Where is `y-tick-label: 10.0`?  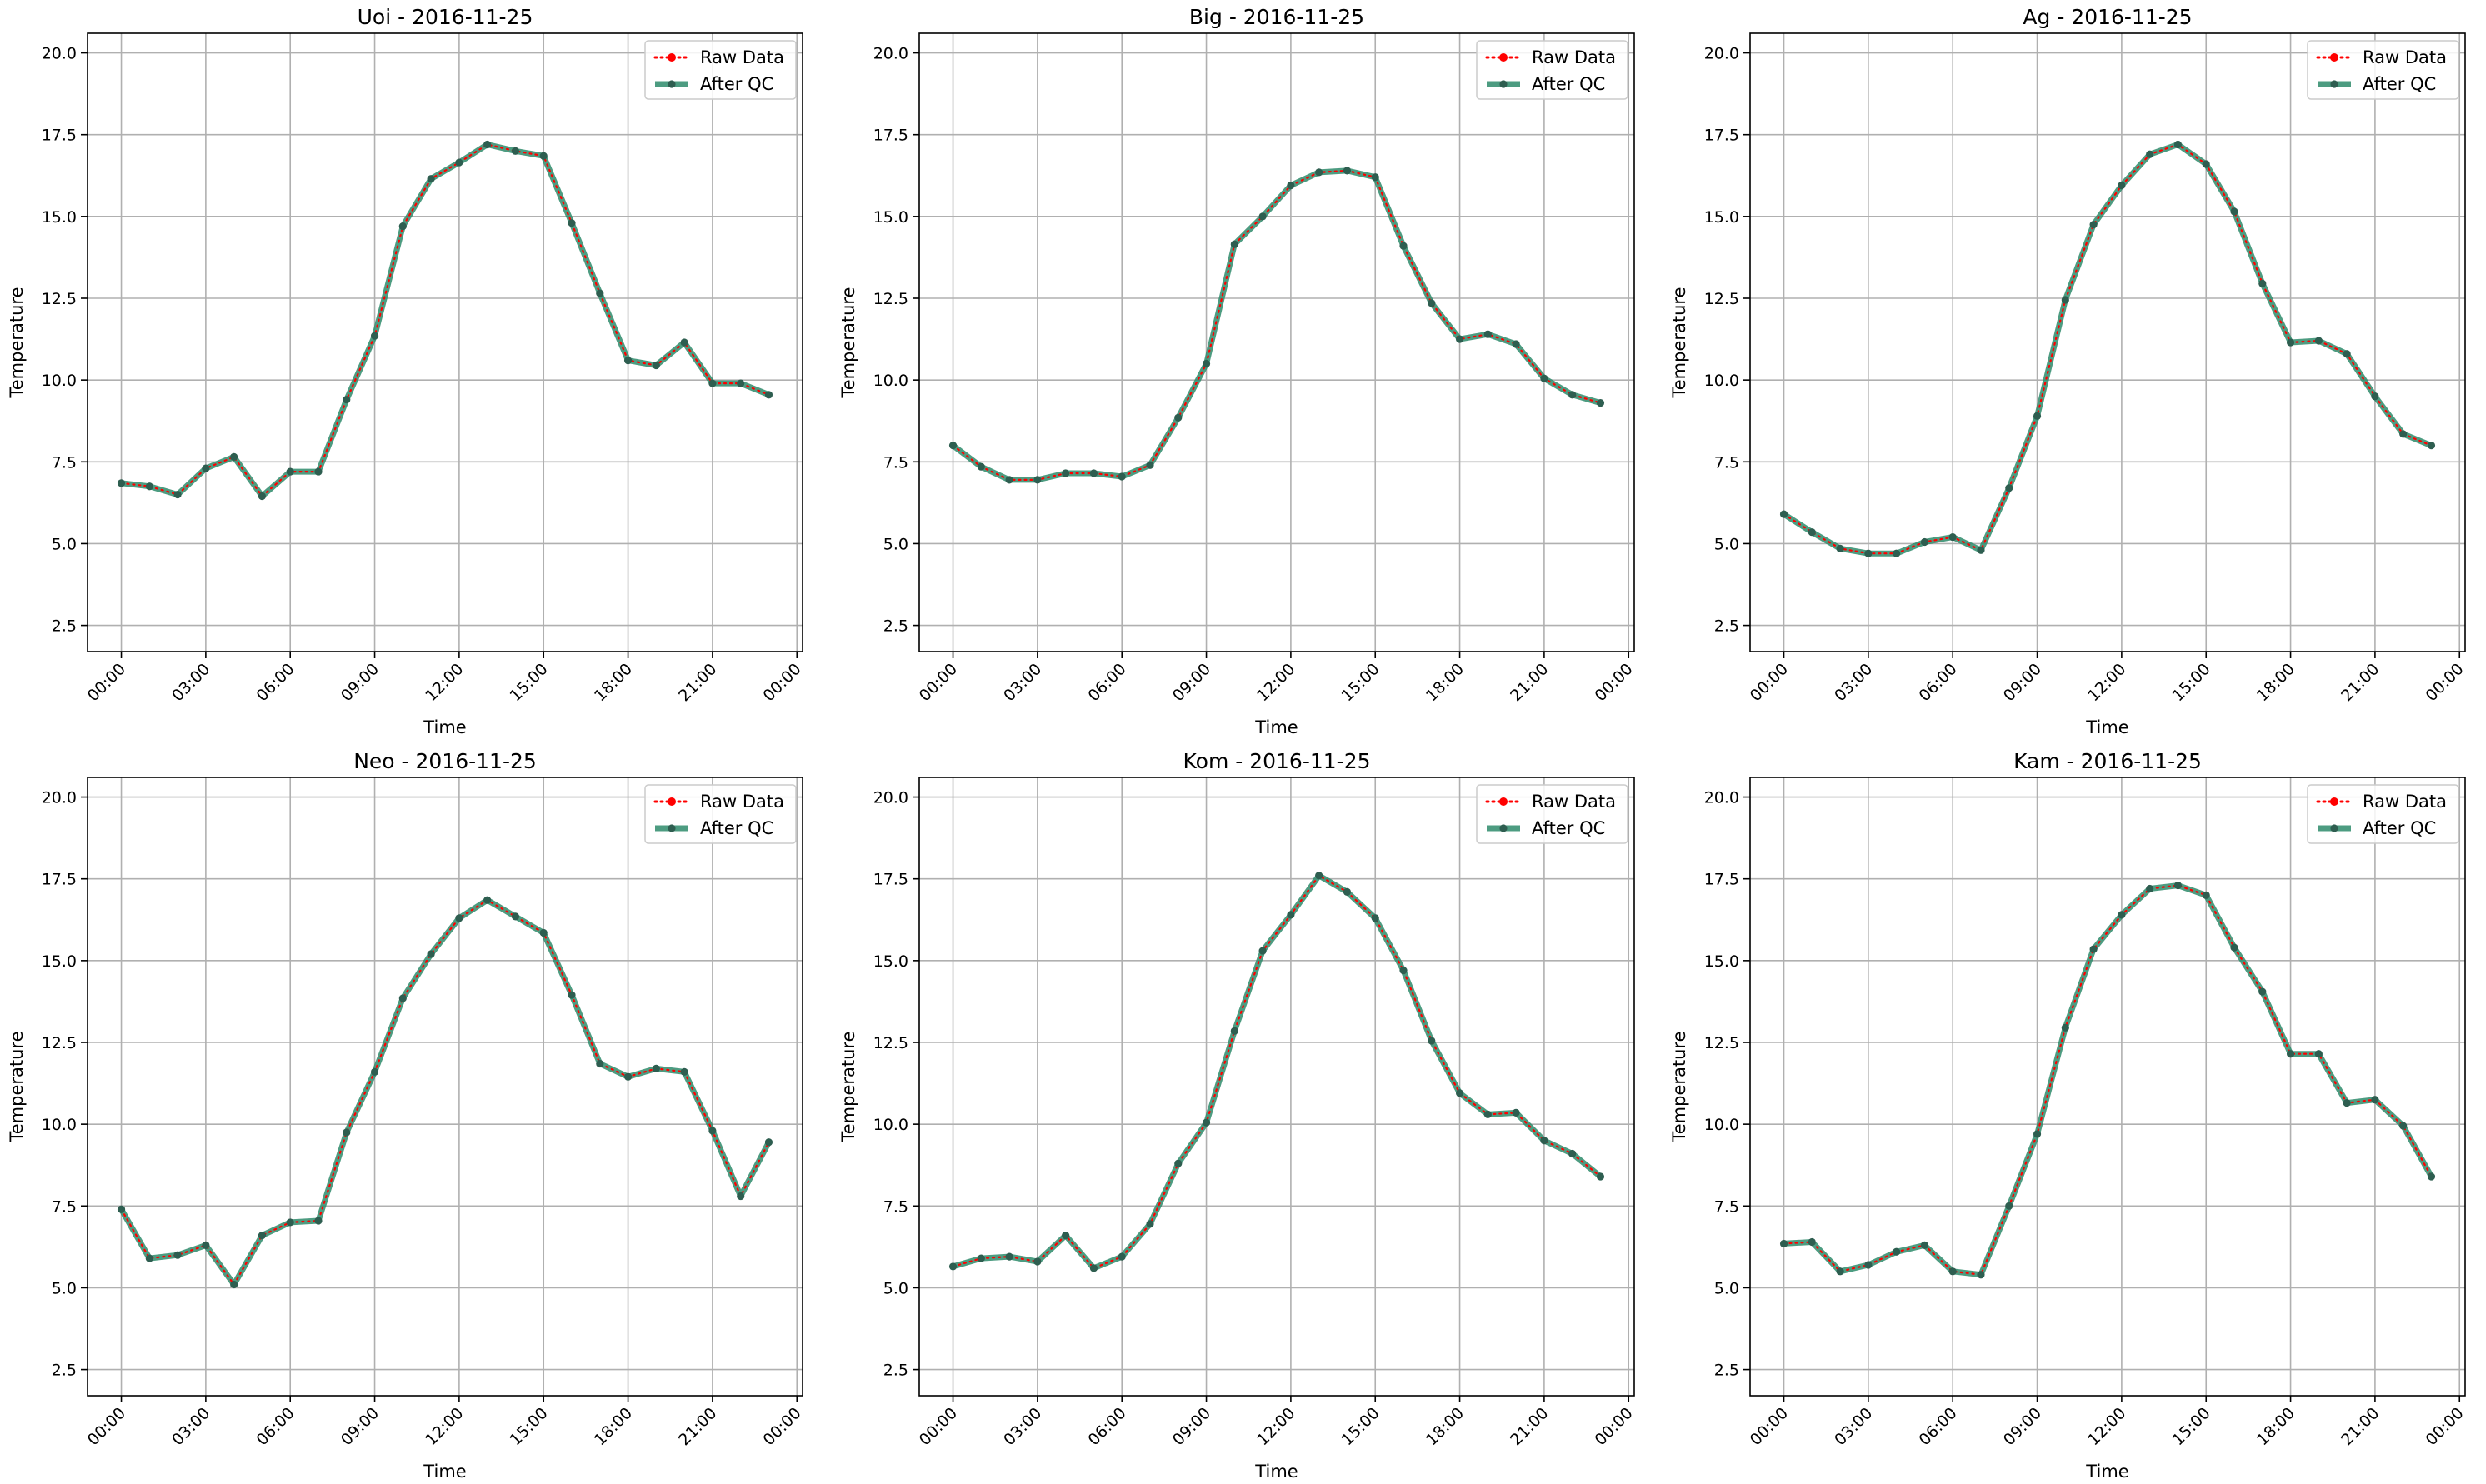 y-tick-label: 10.0 is located at coordinates (1721, 1125).